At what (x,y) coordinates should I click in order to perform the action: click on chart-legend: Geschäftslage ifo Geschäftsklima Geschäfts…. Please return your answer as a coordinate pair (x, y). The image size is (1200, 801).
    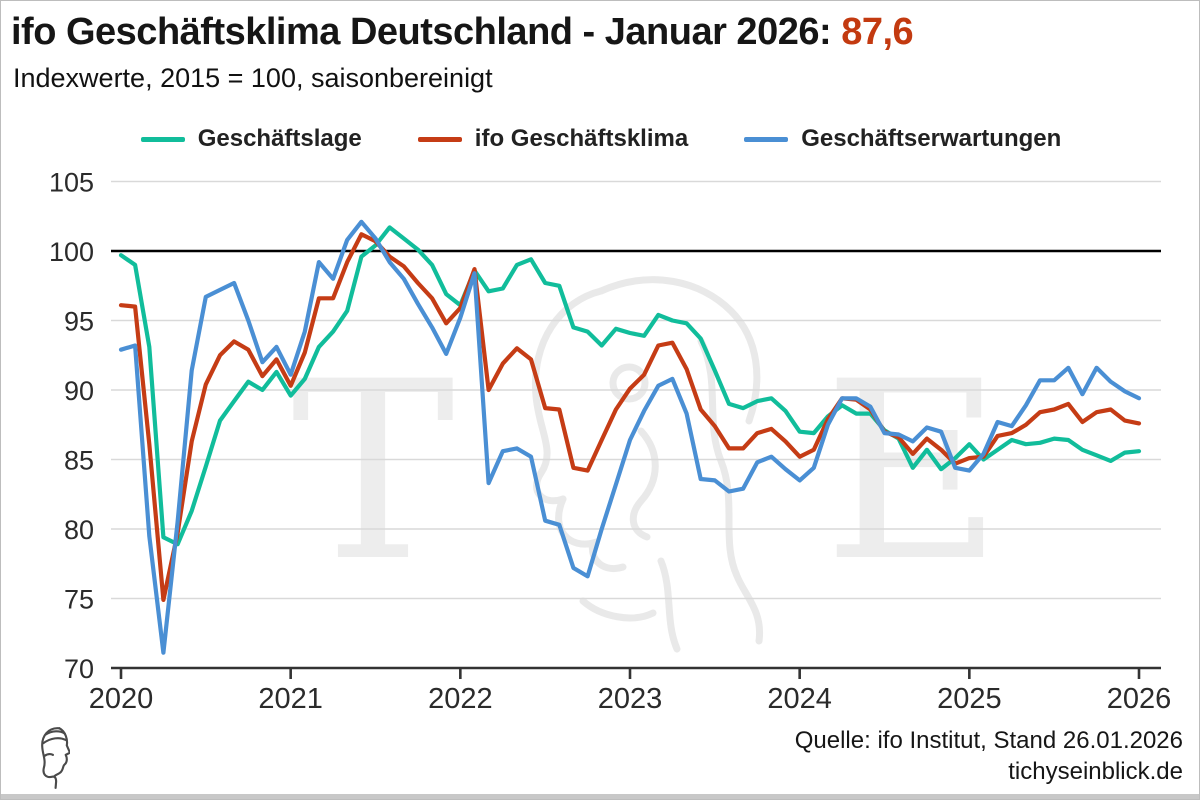
    Looking at the image, I should click on (600, 139).